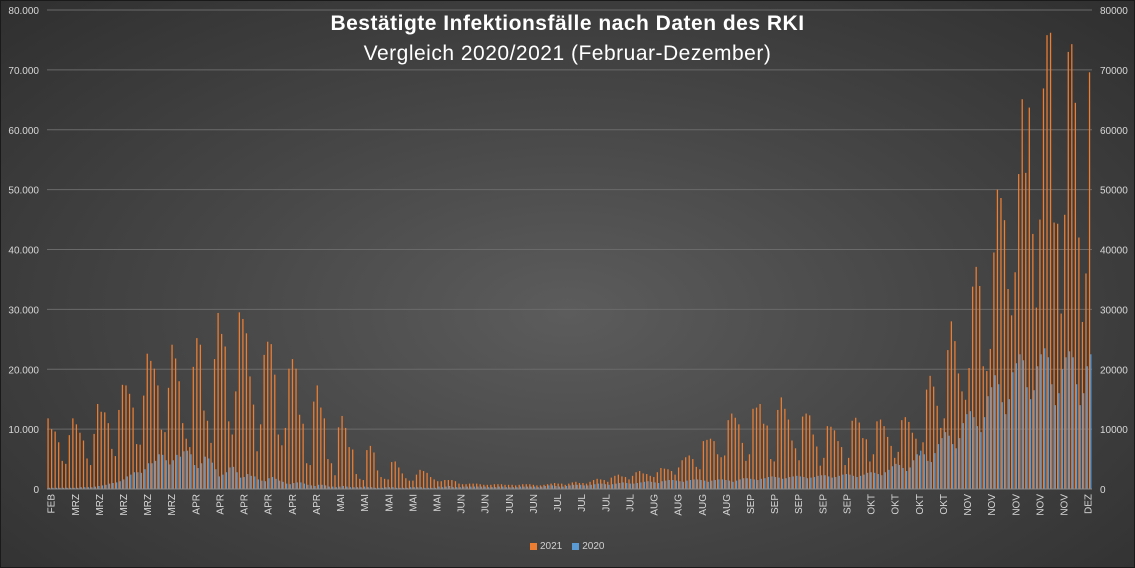  I want to click on x-tick-label: JUN, so click(510, 503).